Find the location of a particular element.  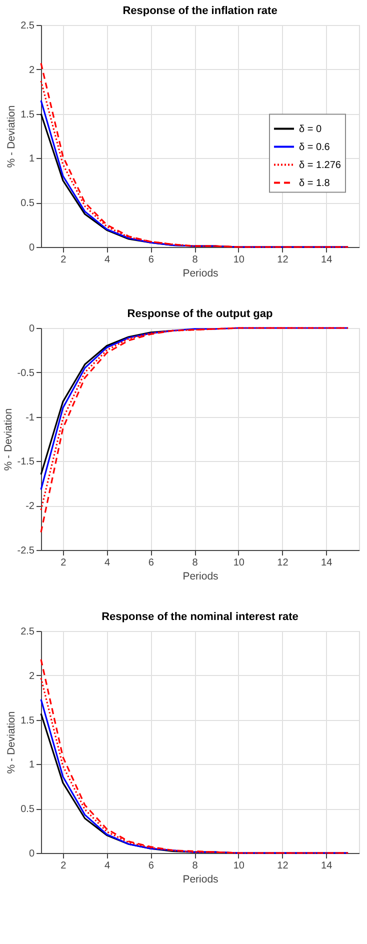

y-tick-label: -1 is located at coordinates (30, 418).